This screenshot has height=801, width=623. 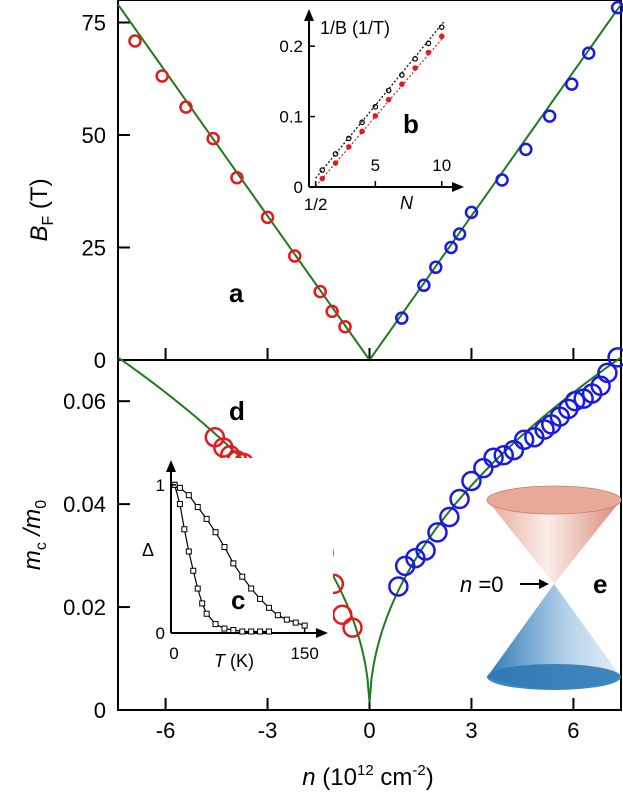 I want to click on panel-d-xtick-label: -3, so click(x=268, y=730).